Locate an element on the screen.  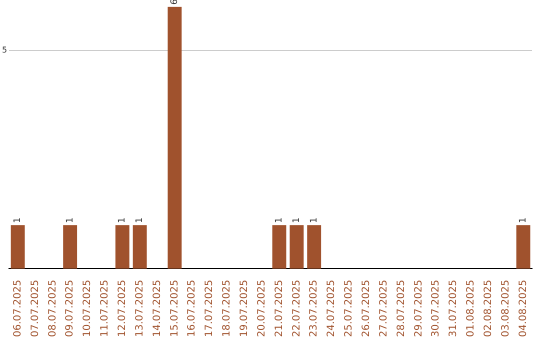
x-tick-label: 24.07.2025 is located at coordinates (332, 309).